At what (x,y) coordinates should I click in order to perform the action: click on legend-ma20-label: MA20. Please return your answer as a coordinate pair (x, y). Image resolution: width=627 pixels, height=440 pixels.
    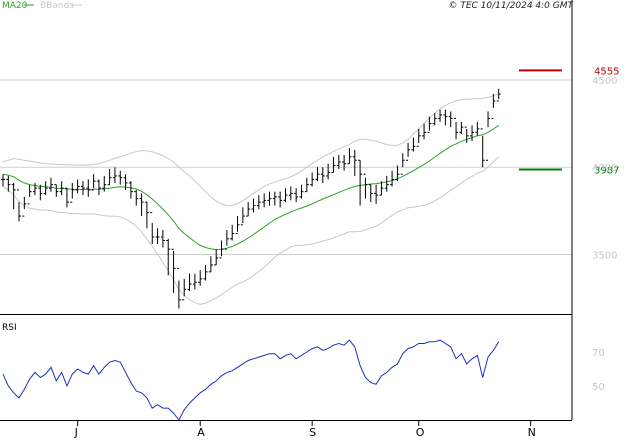
    Looking at the image, I should click on (15, 6).